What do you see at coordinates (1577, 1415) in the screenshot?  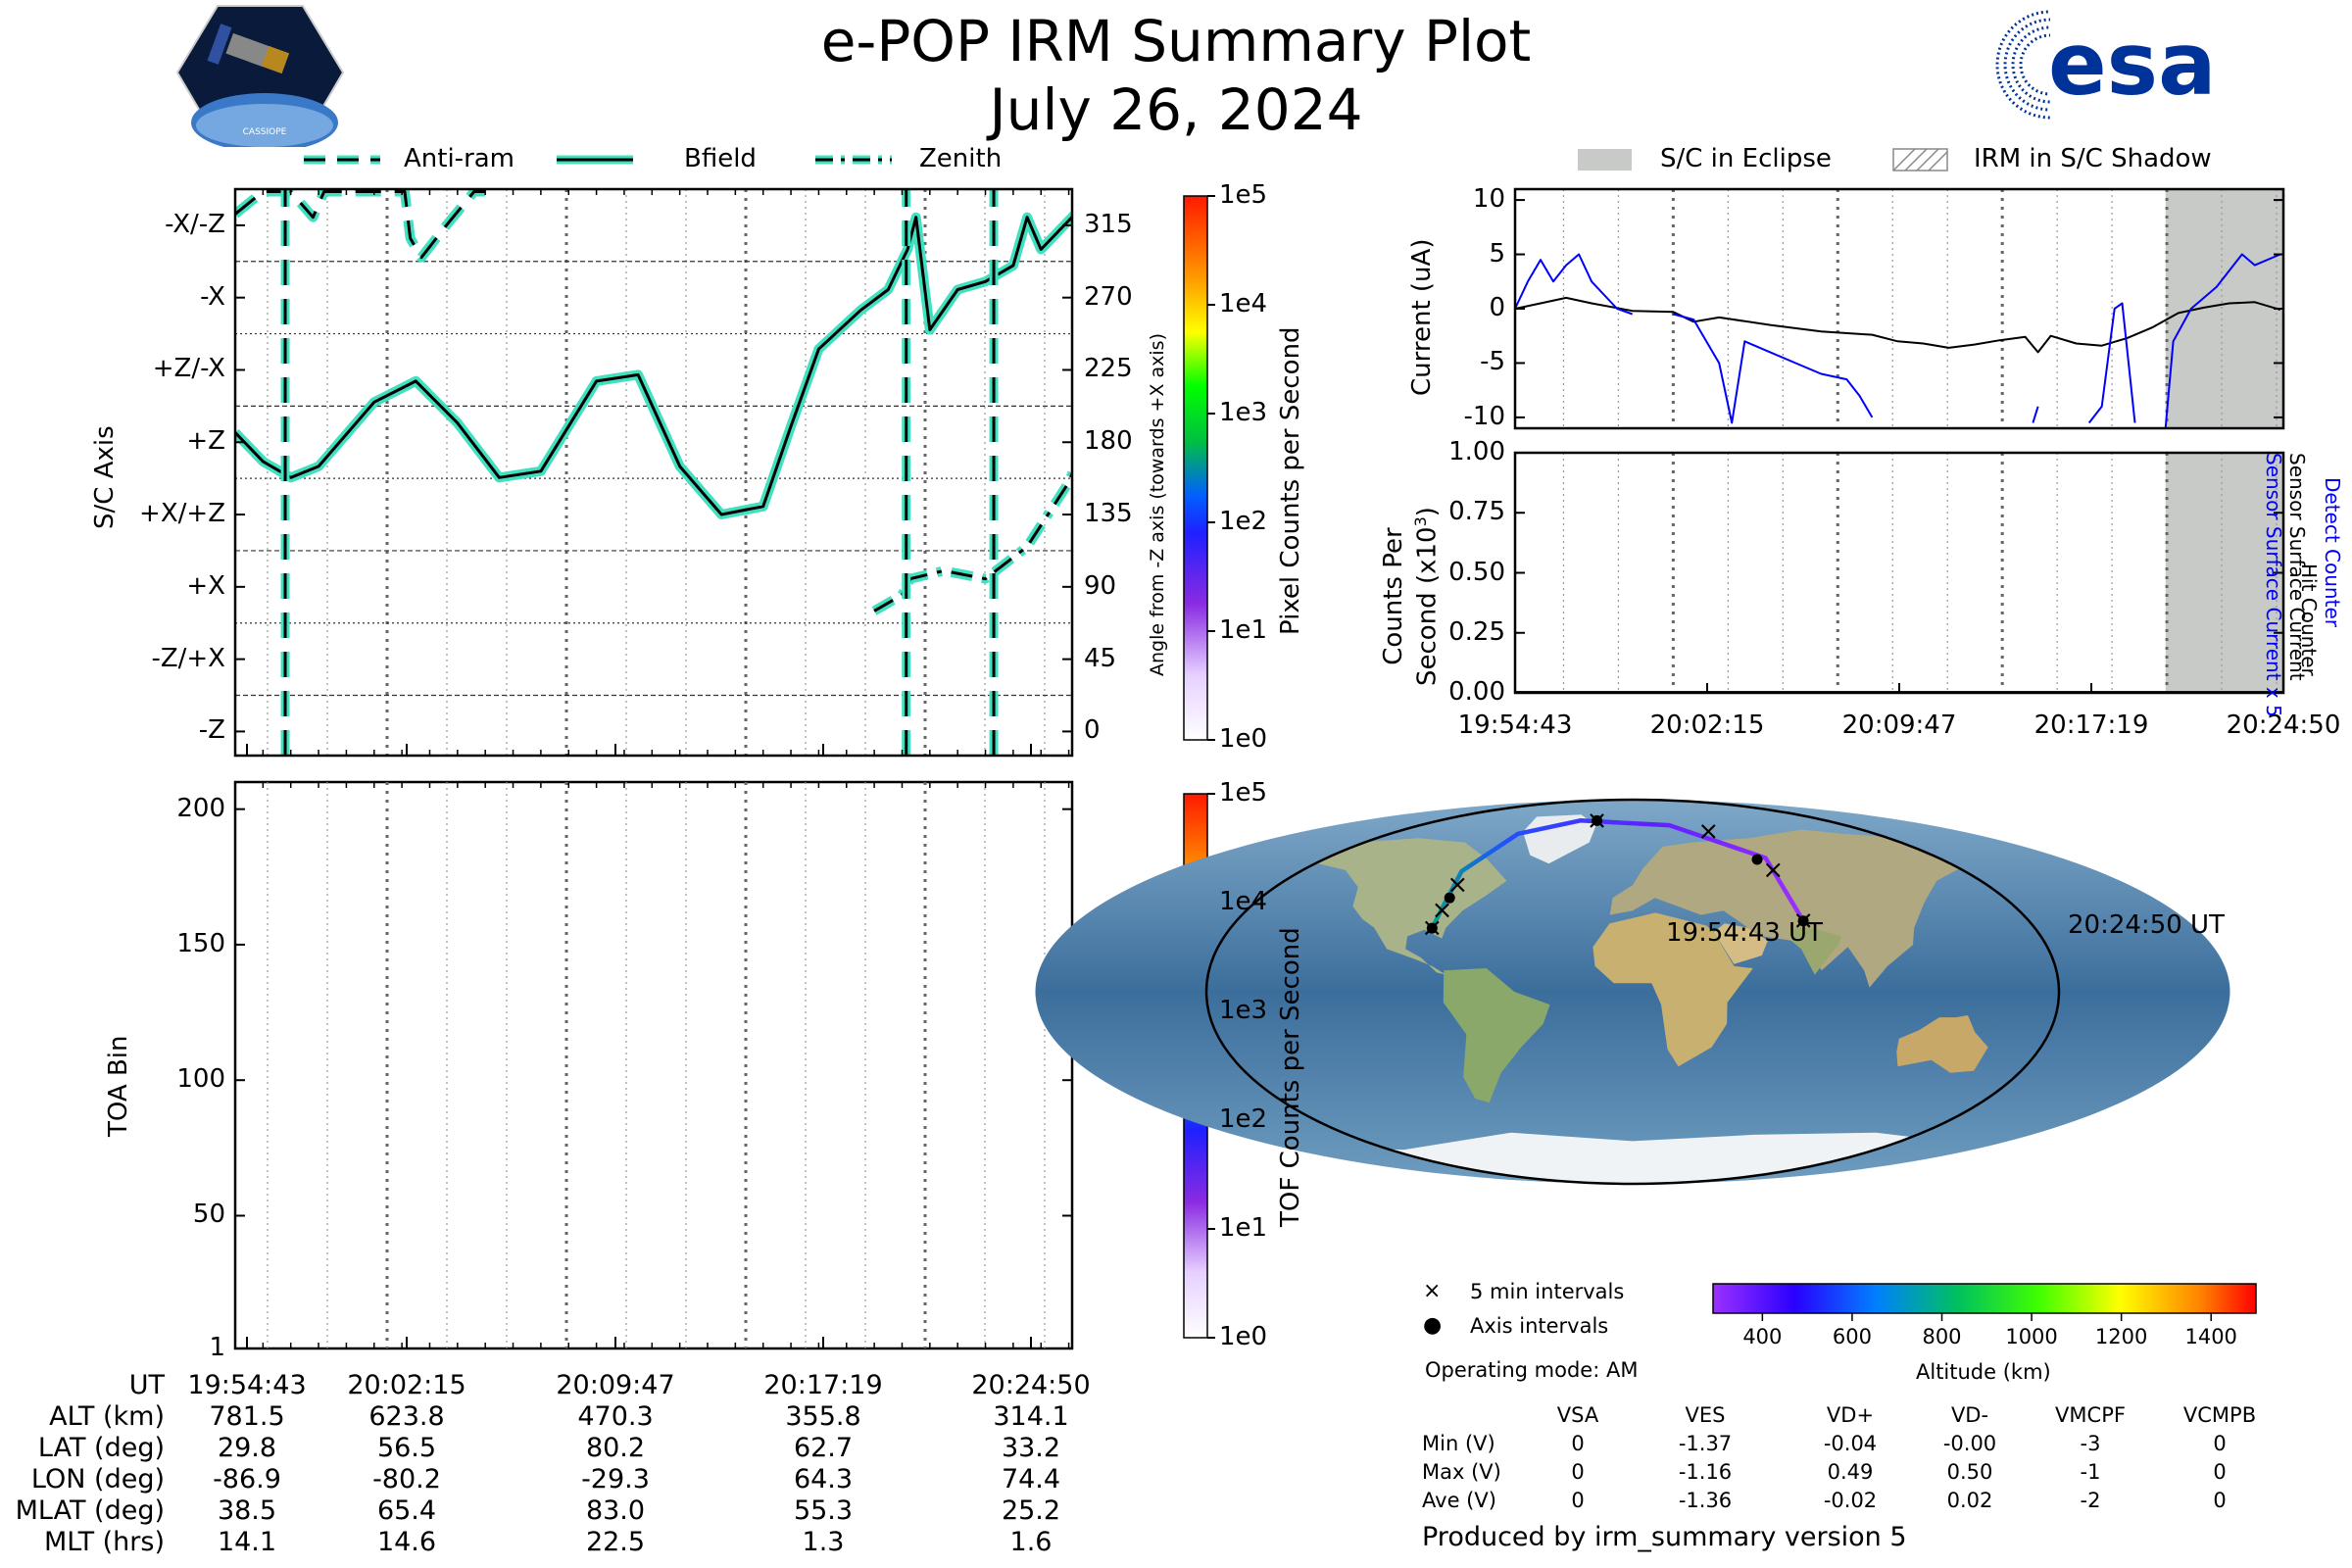 I see `voltage-col-header: VSA` at bounding box center [1577, 1415].